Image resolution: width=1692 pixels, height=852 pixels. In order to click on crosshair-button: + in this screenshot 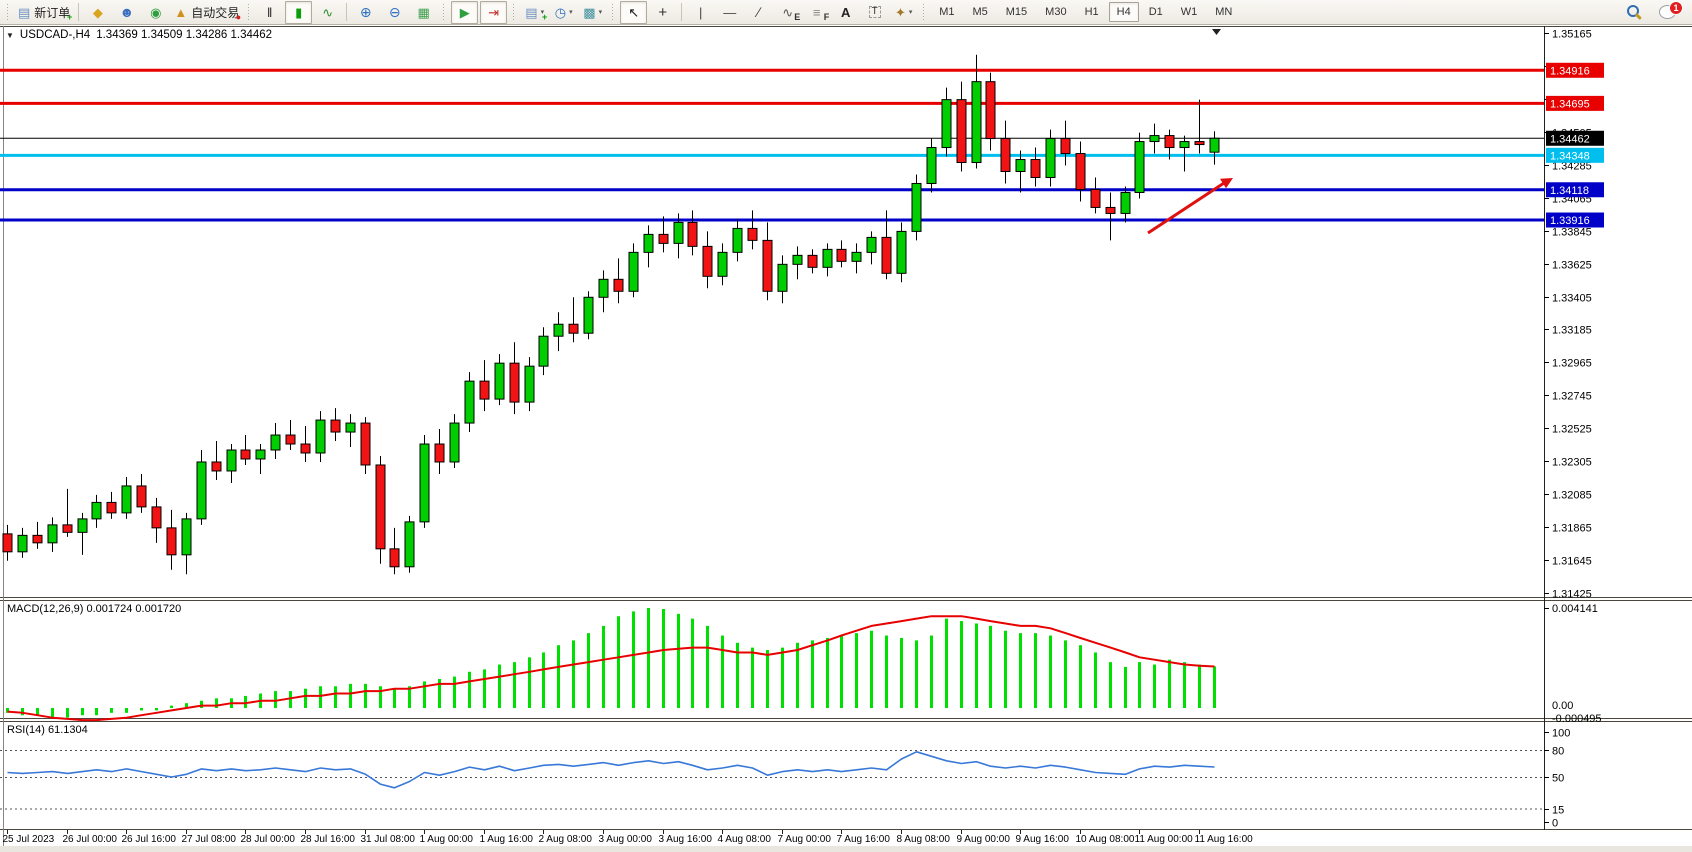, I will do `click(662, 12)`.